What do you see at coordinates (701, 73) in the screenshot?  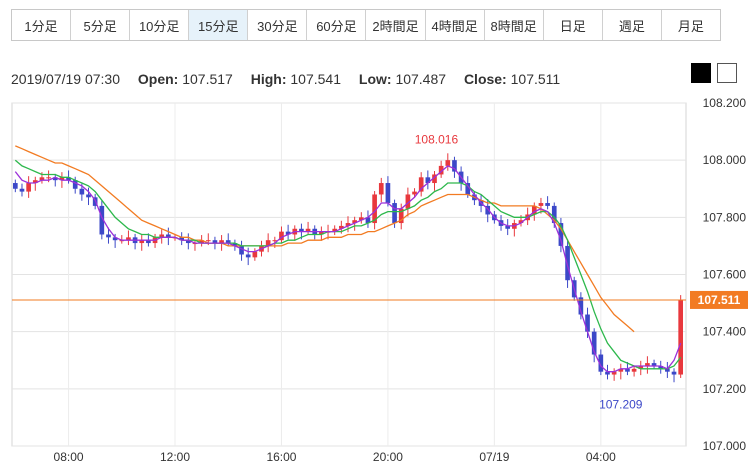 I see `dark-theme-button` at bounding box center [701, 73].